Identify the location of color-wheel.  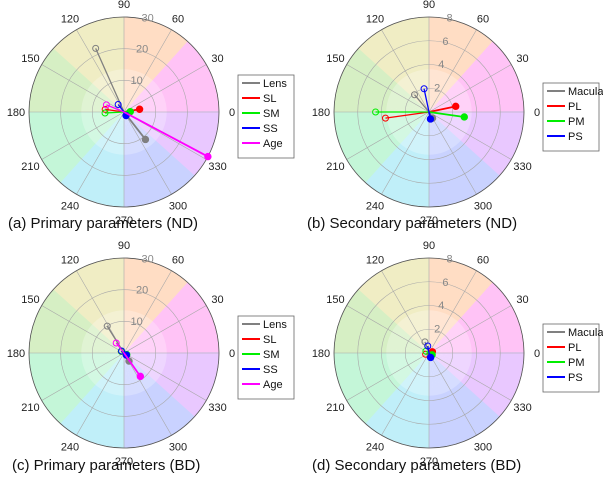
(124, 112).